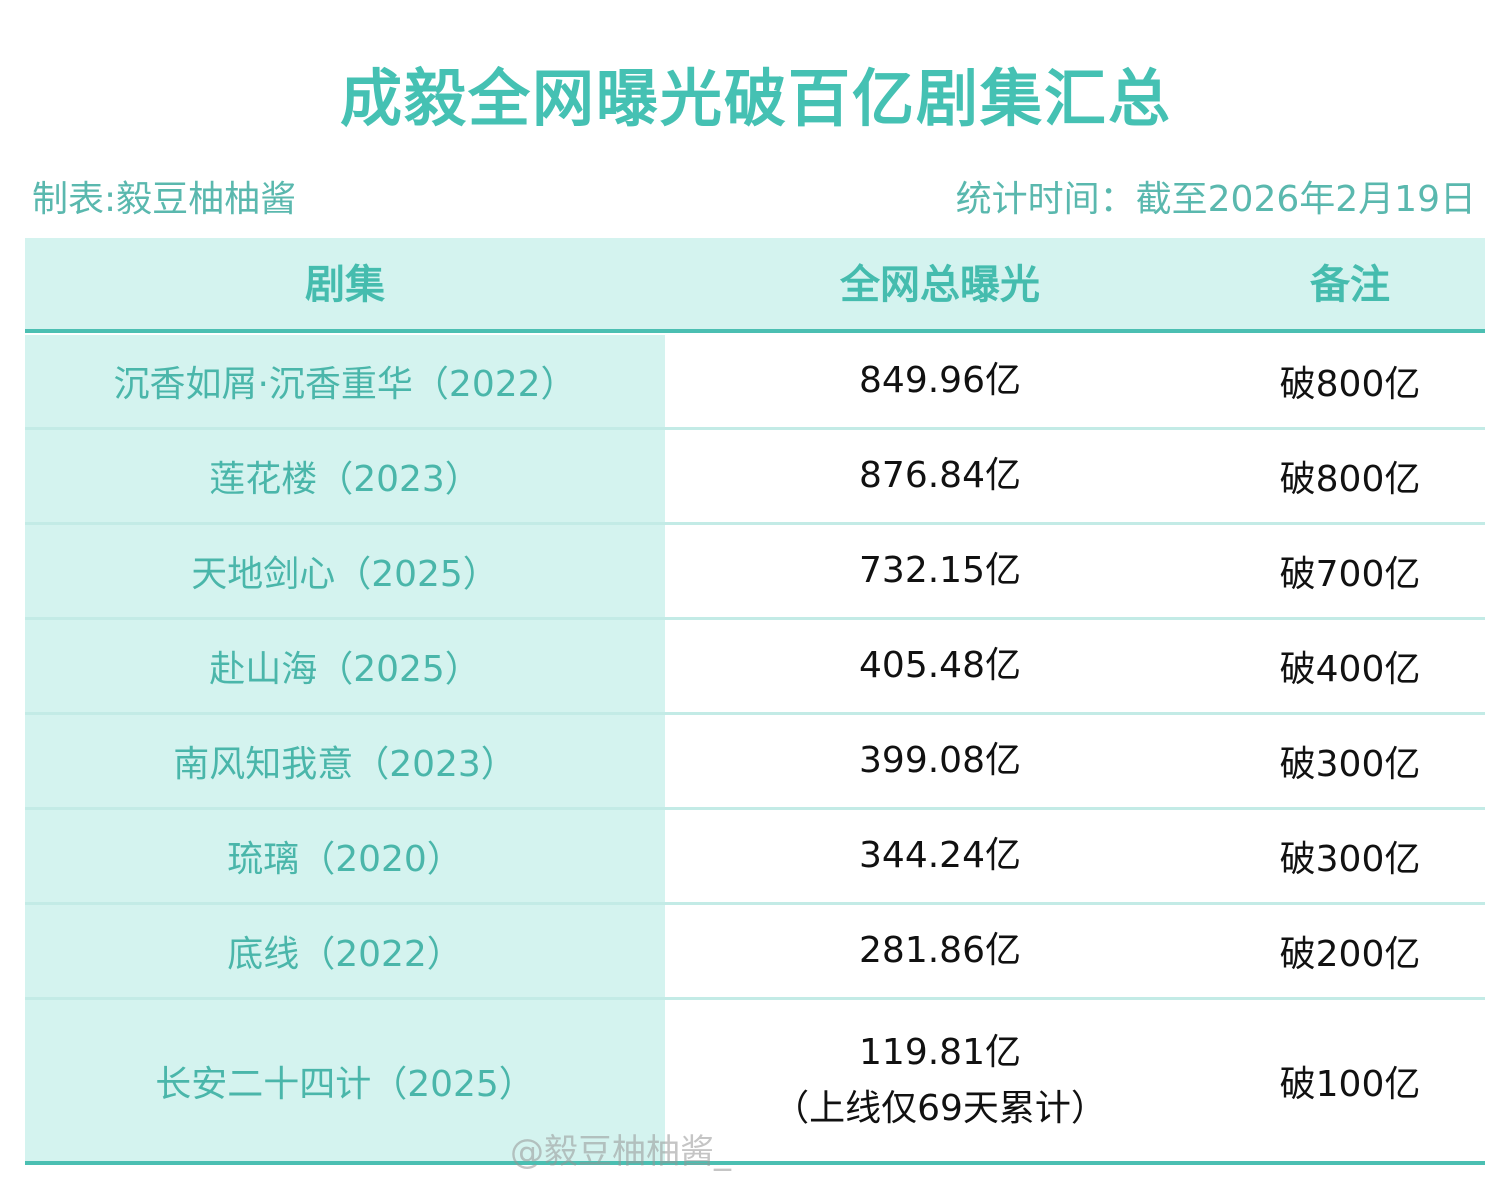 This screenshot has height=1188, width=1512. Describe the element at coordinates (345, 285) in the screenshot. I see `column-header: 剧集` at that location.